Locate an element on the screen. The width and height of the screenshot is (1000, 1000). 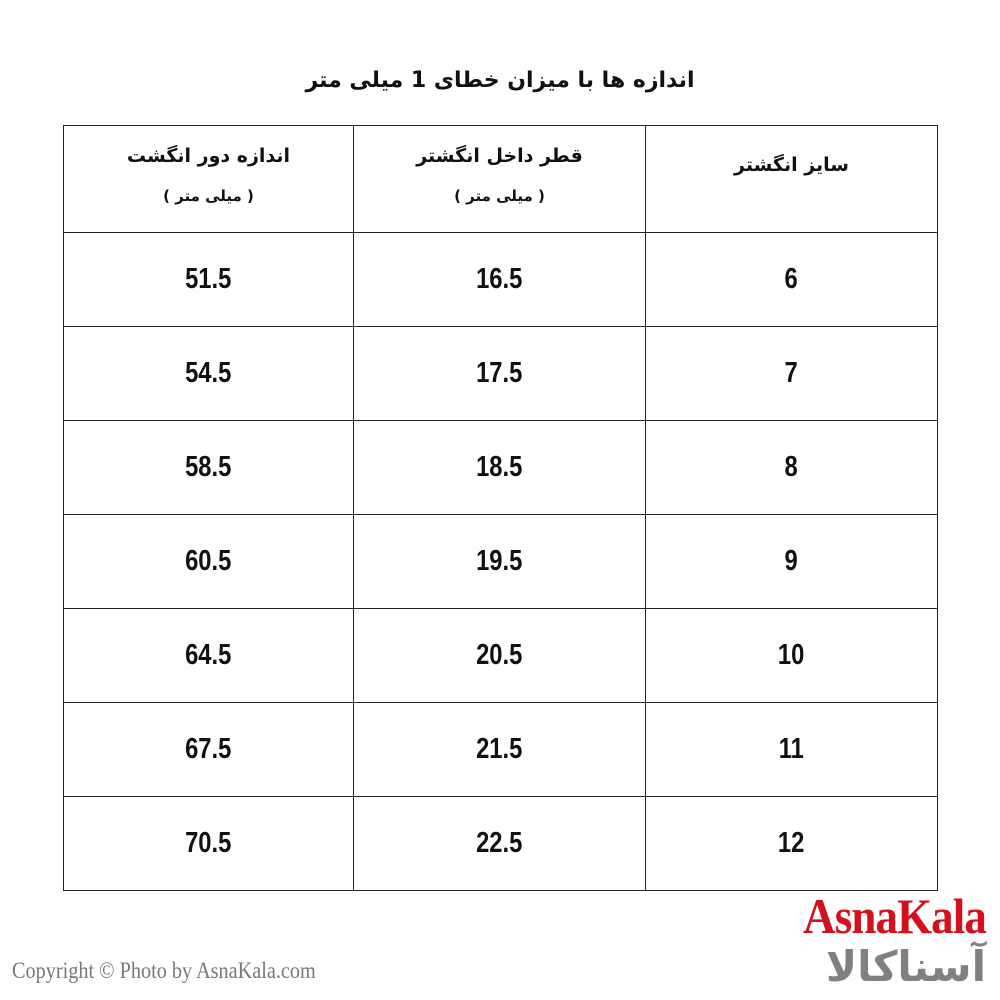
table-row: 8 18.5 58.5 is located at coordinates (500, 467).